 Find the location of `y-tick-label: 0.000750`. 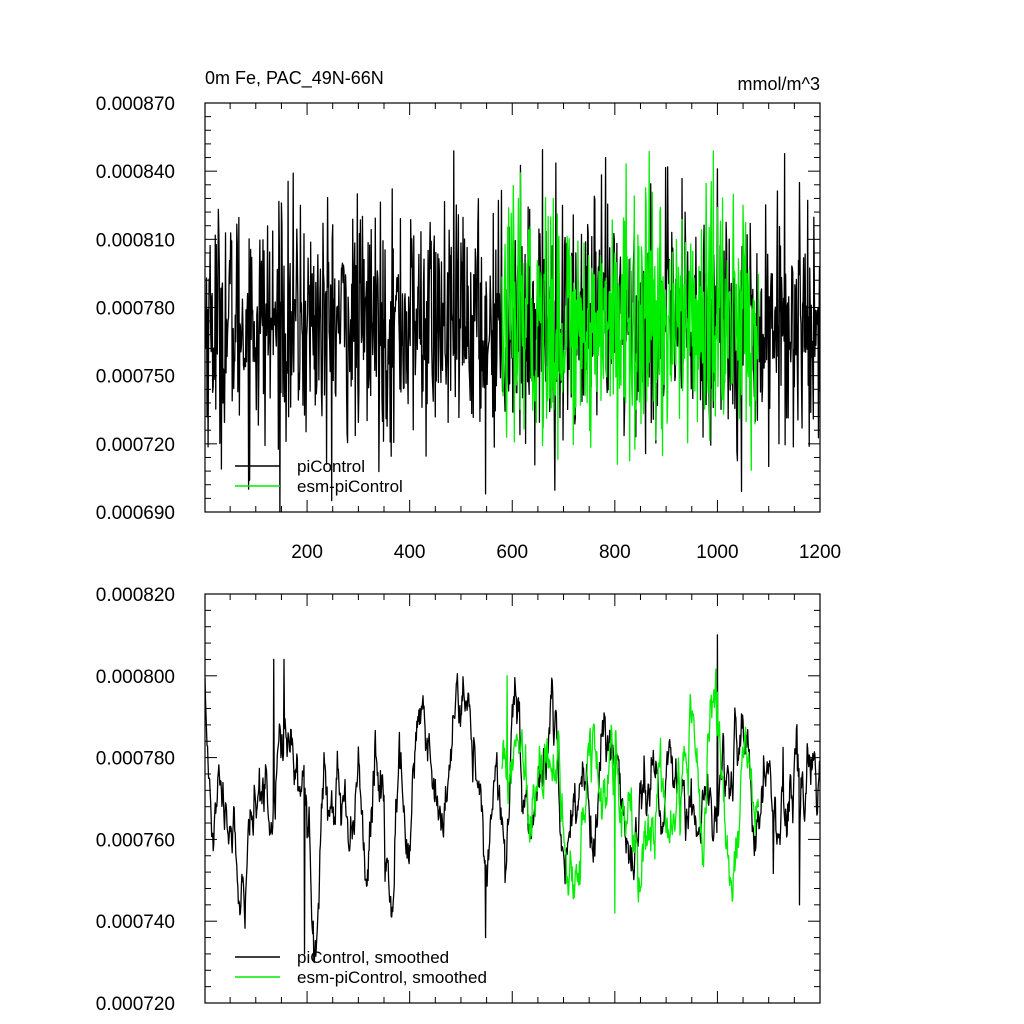

y-tick-label: 0.000750 is located at coordinates (135, 377).